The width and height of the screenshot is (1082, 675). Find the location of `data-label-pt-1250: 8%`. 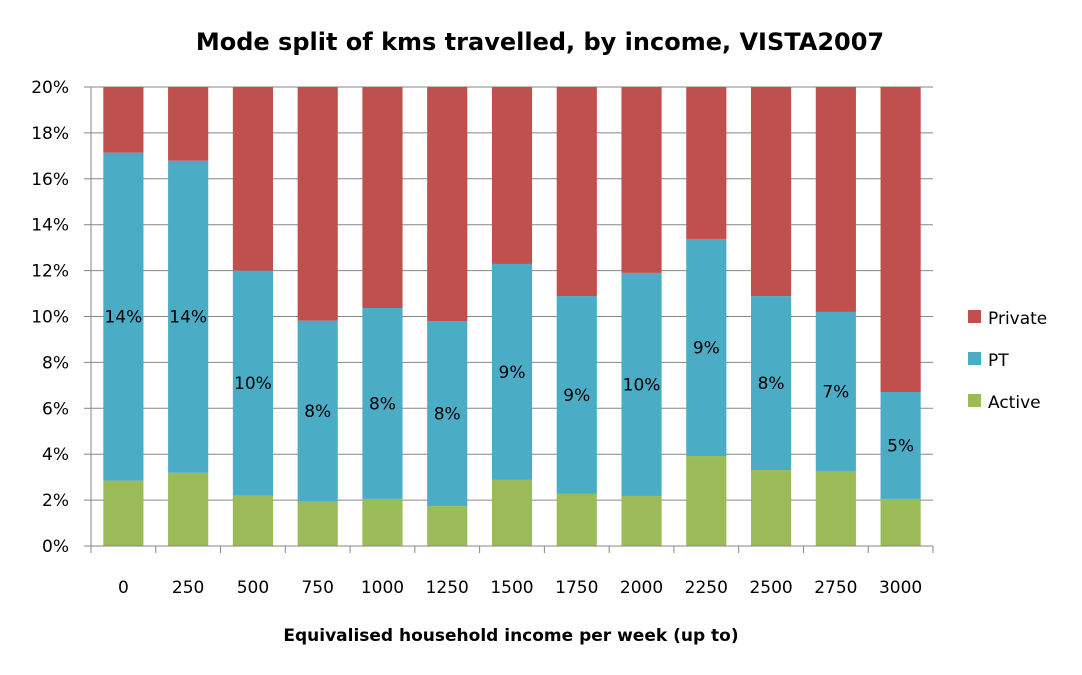

data-label-pt-1250: 8% is located at coordinates (447, 415).